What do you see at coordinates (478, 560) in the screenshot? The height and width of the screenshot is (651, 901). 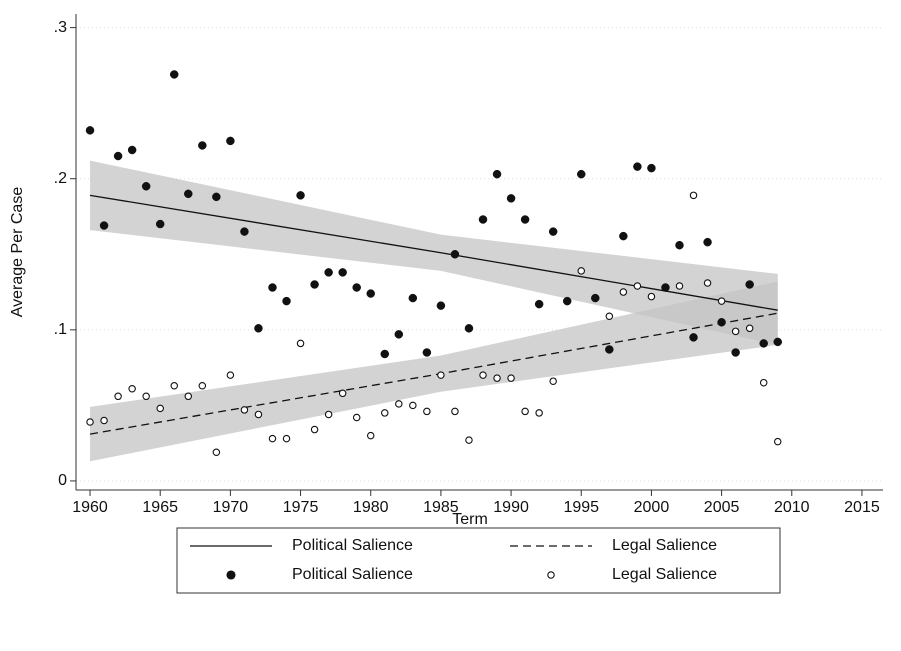 I see `legend-box` at bounding box center [478, 560].